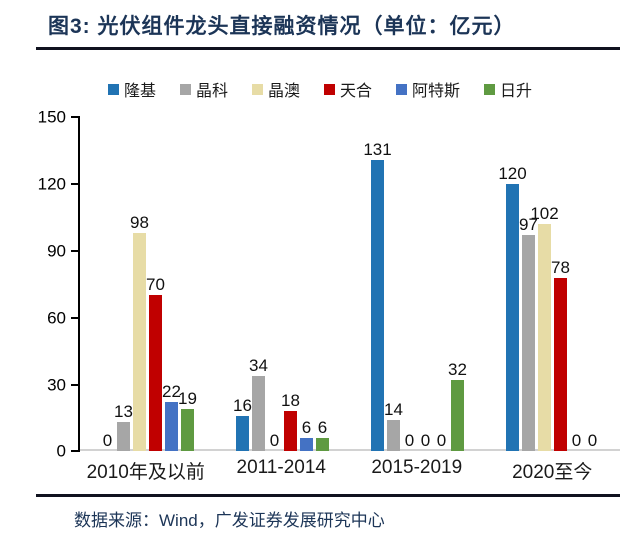  I want to click on legend: 隆基 晶科 晶澳 天合 阿特斯 日升, so click(320, 89).